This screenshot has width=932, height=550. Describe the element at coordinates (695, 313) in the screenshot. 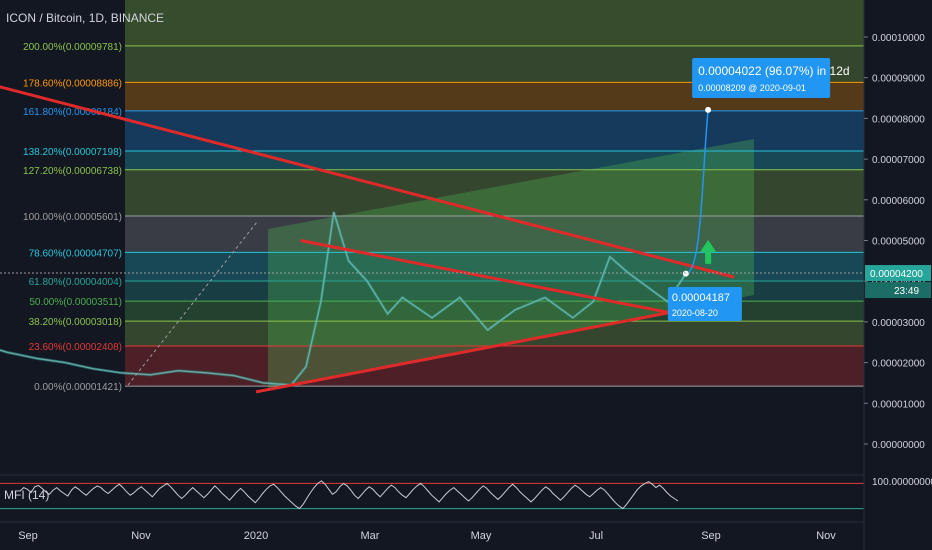

I see `current-line-2: 2020-08-20` at that location.